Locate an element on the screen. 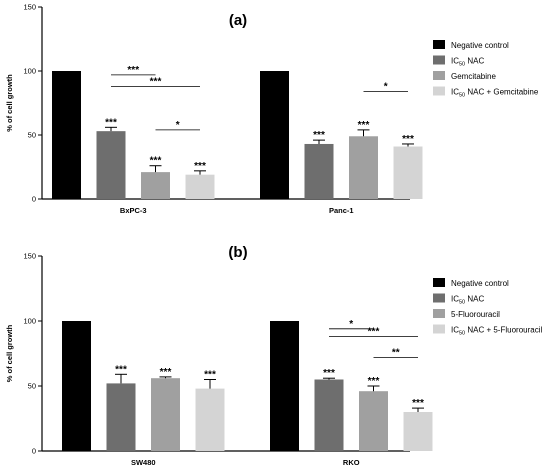  comparison-label: ** is located at coordinates (396, 352).